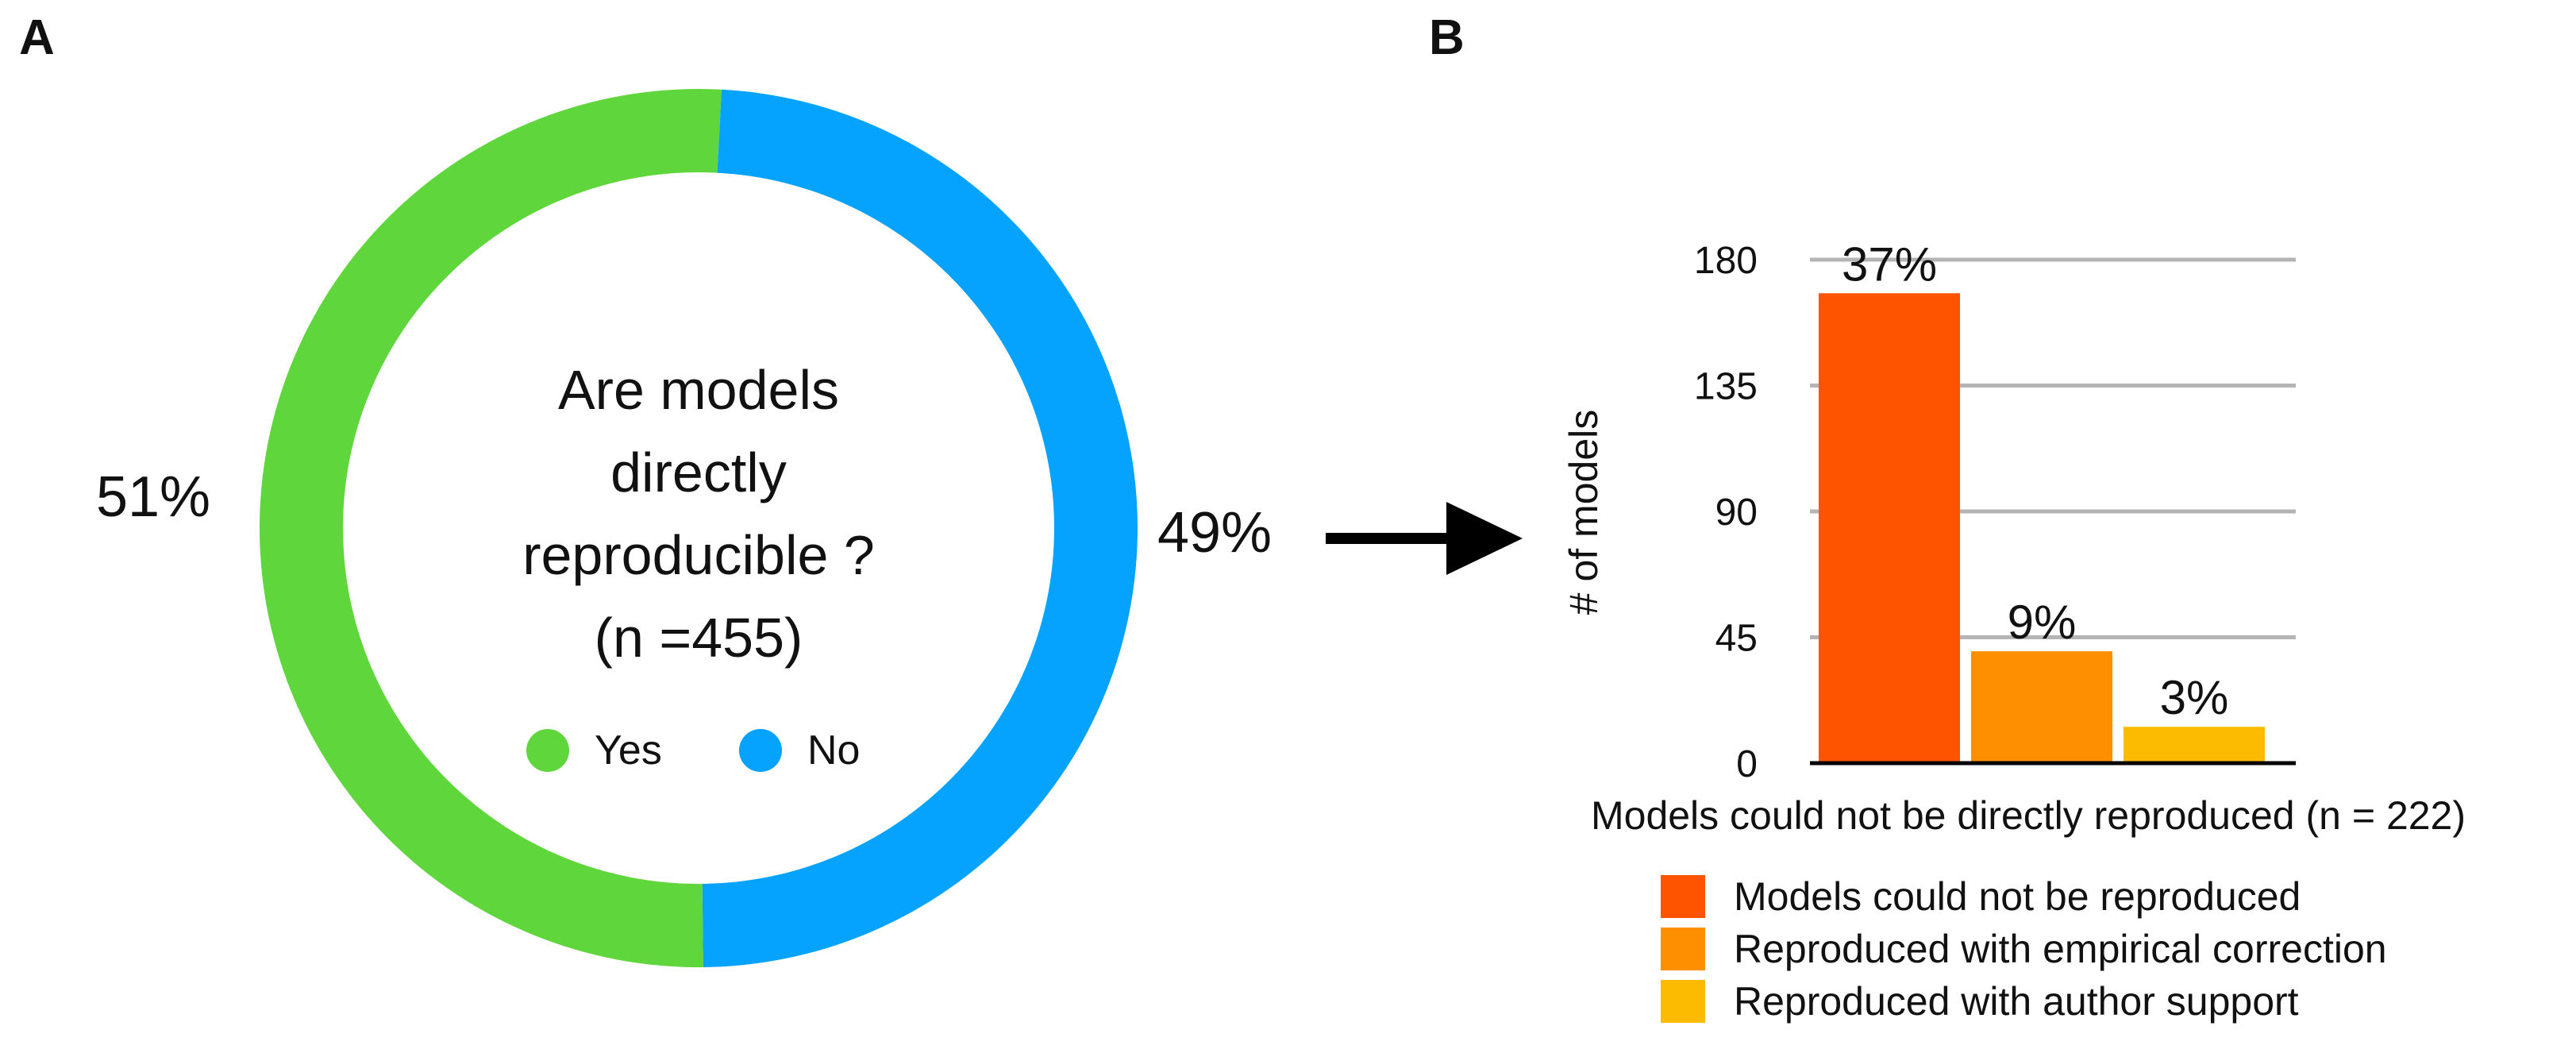 This screenshot has width=2576, height=1053. I want to click on y-tick-label: 45, so click(1736, 639).